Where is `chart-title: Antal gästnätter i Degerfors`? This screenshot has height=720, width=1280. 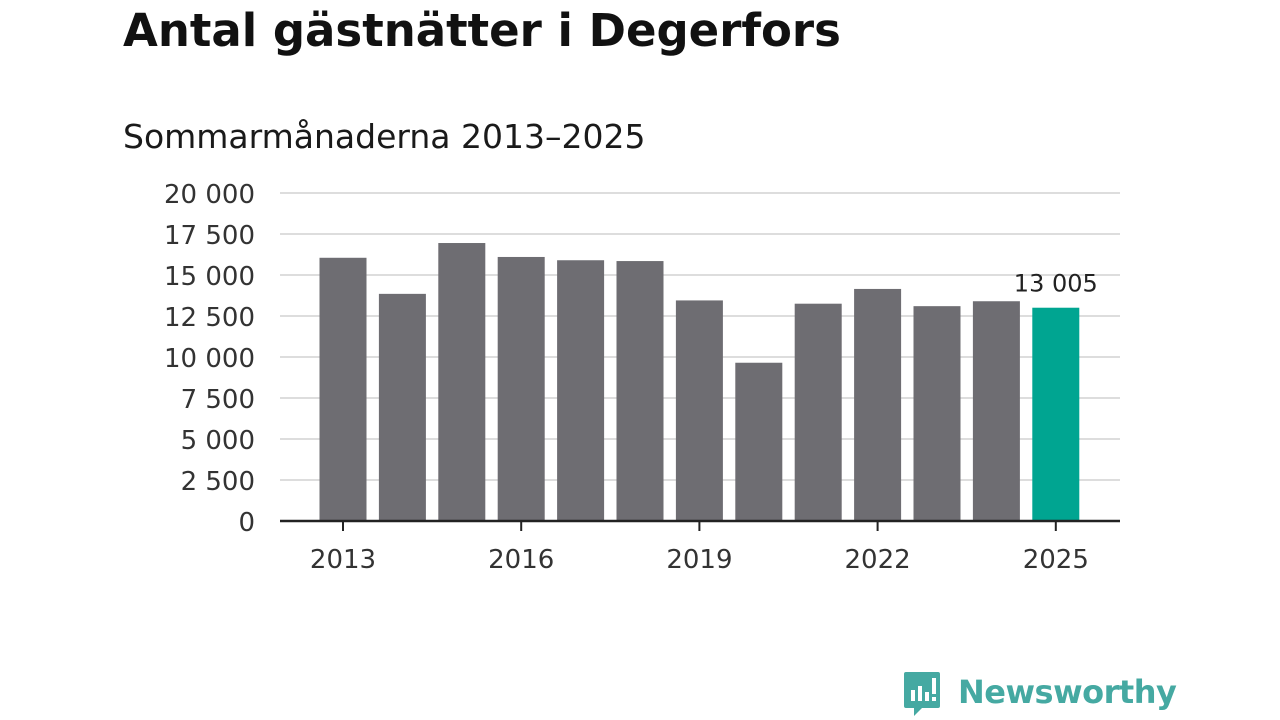
chart-title: Antal gästnätter i Degerfors is located at coordinates (482, 30).